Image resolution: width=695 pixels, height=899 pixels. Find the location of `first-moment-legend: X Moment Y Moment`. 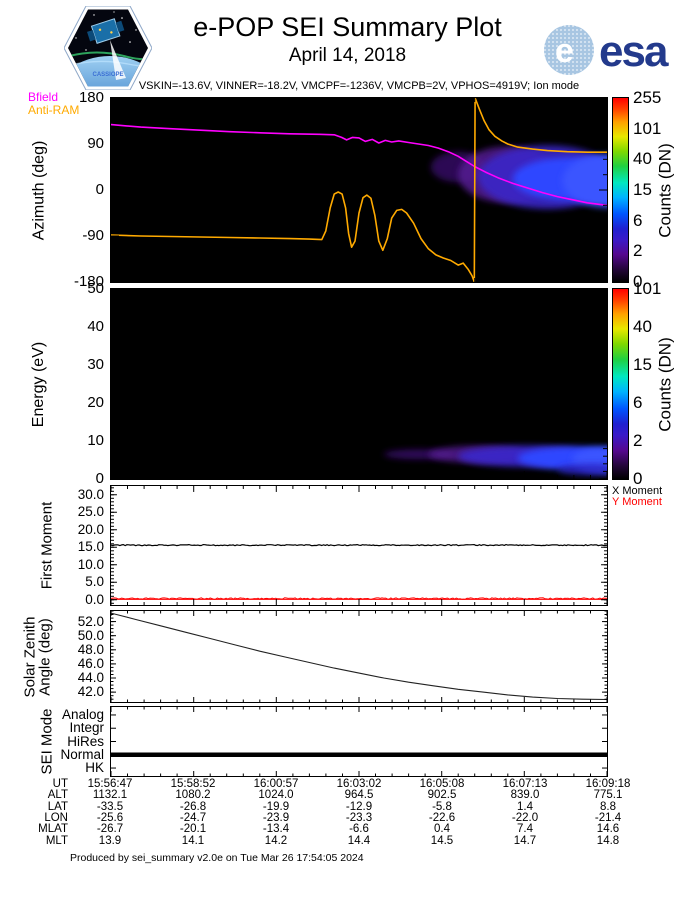

first-moment-legend: X Moment Y Moment is located at coordinates (637, 497).